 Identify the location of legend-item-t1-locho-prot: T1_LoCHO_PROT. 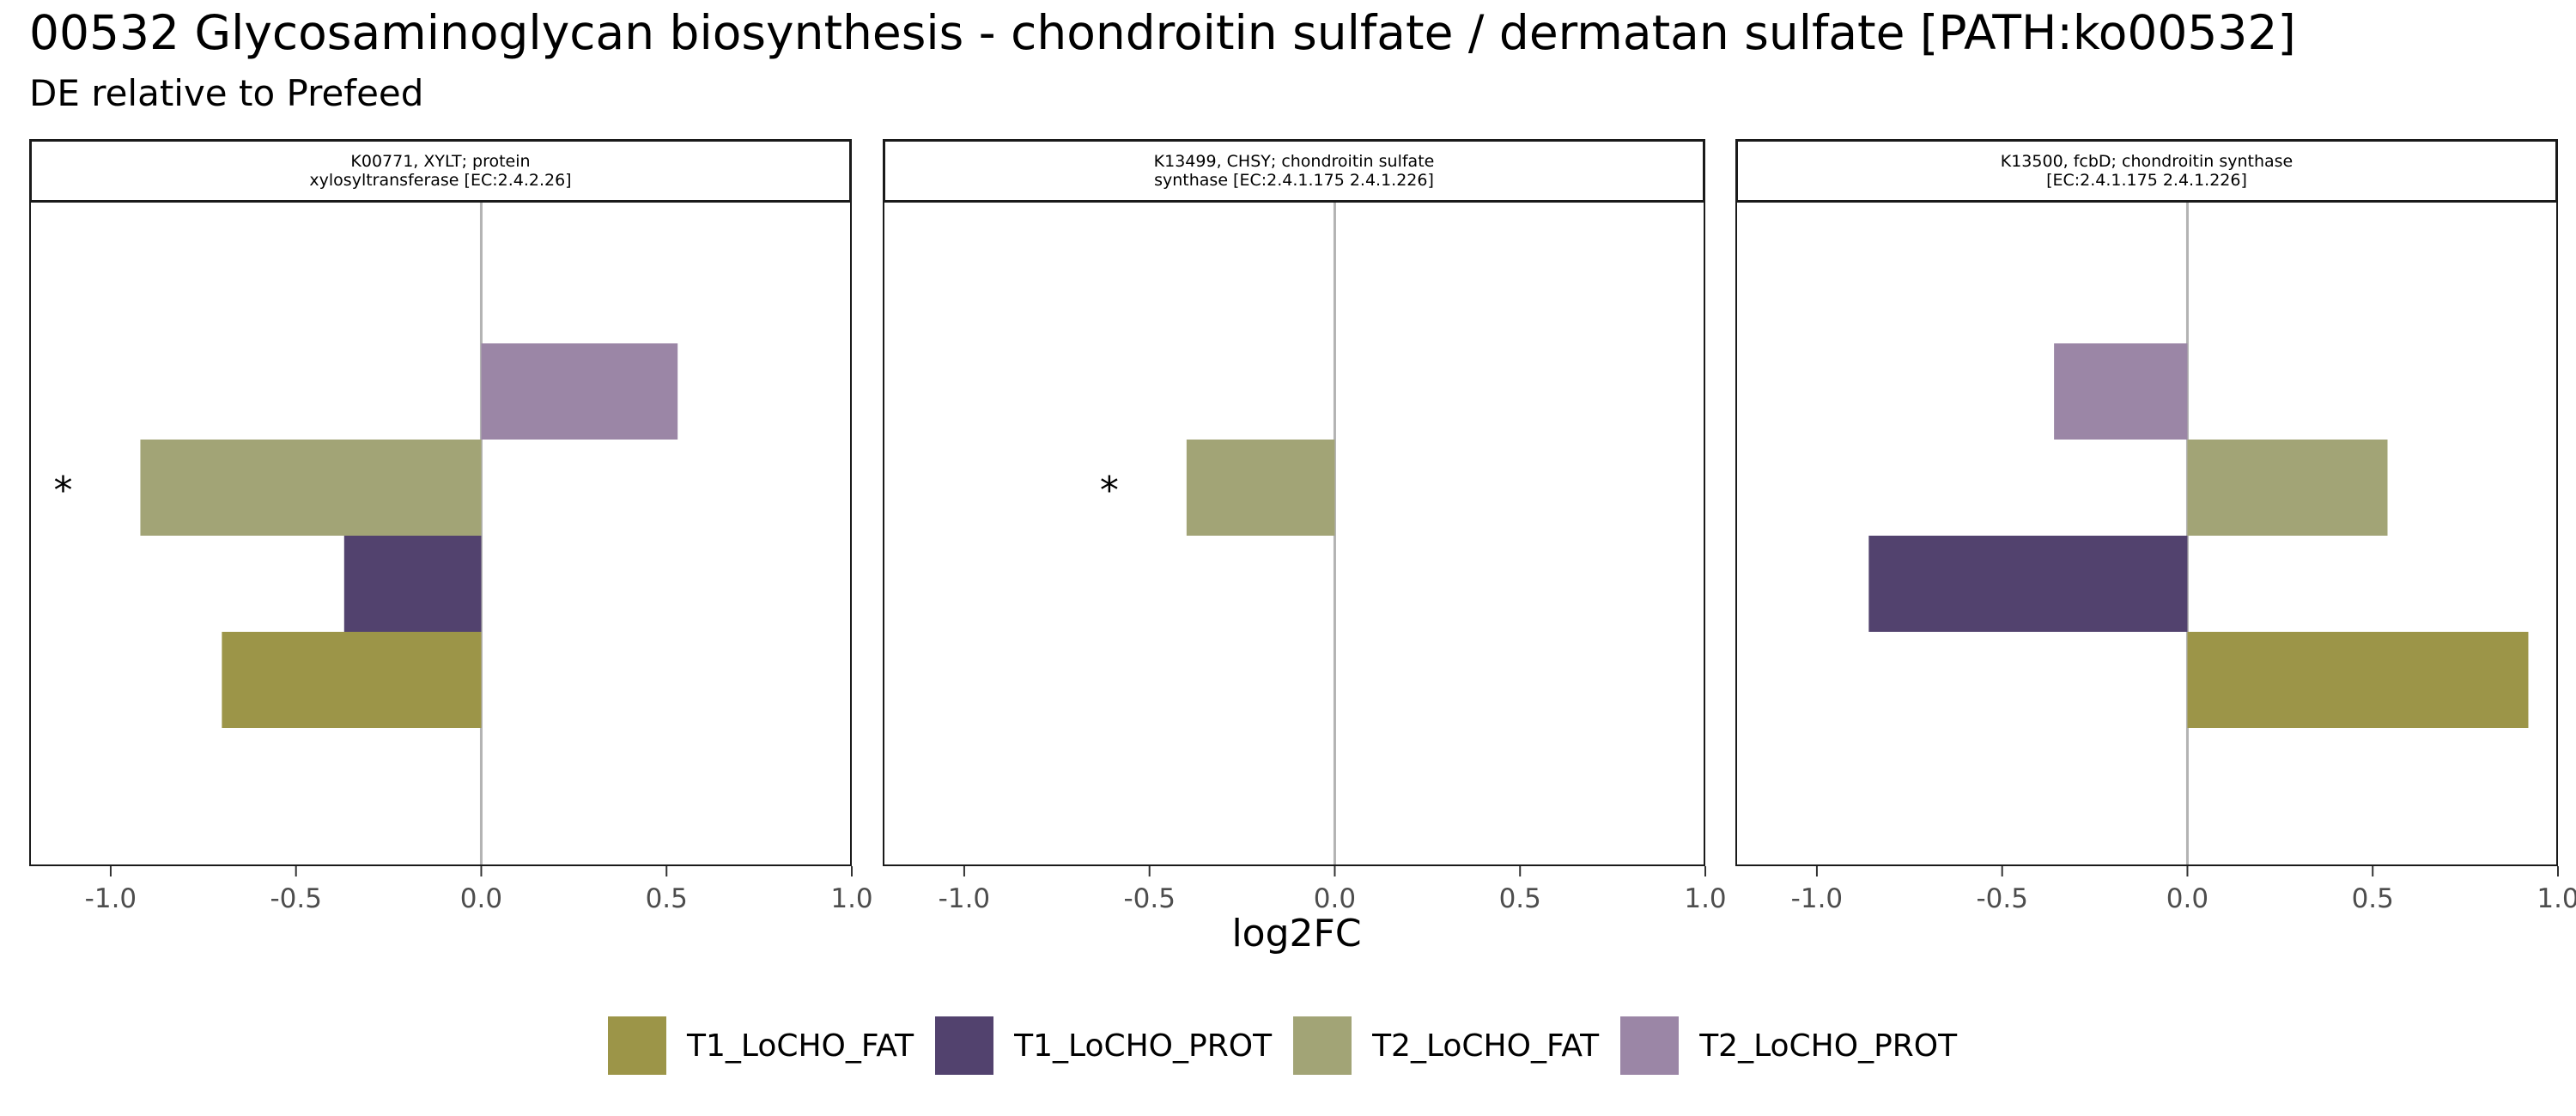
(1103, 1046).